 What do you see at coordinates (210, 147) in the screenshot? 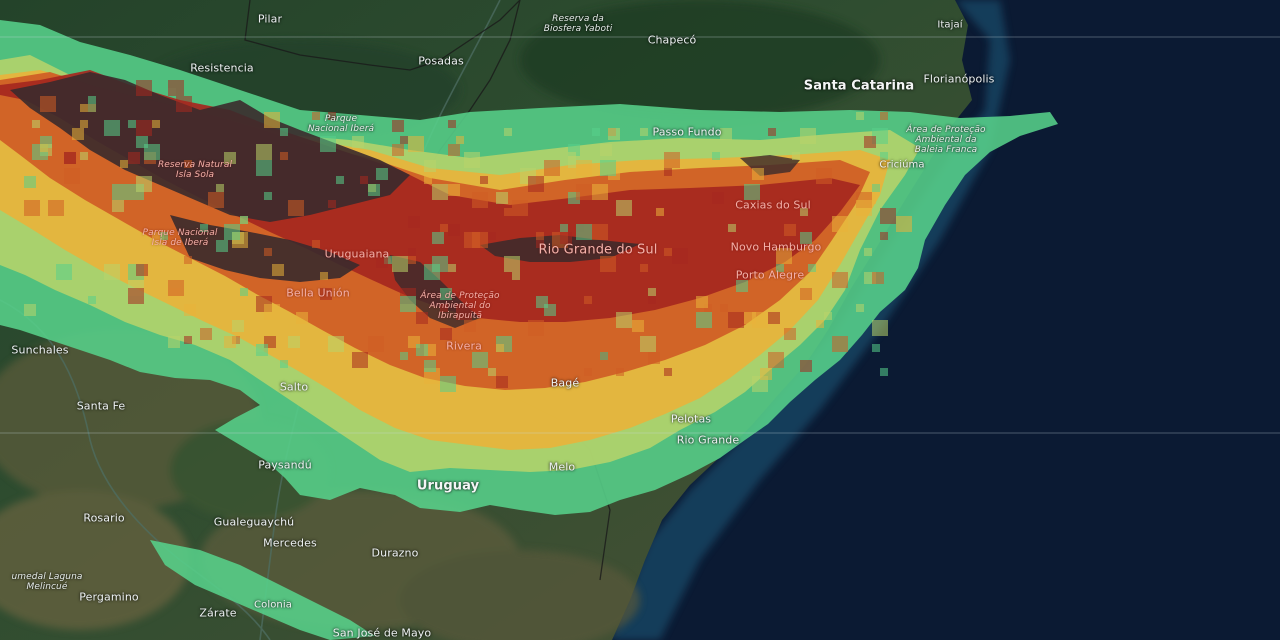
I see `rain-band-extreme` at bounding box center [210, 147].